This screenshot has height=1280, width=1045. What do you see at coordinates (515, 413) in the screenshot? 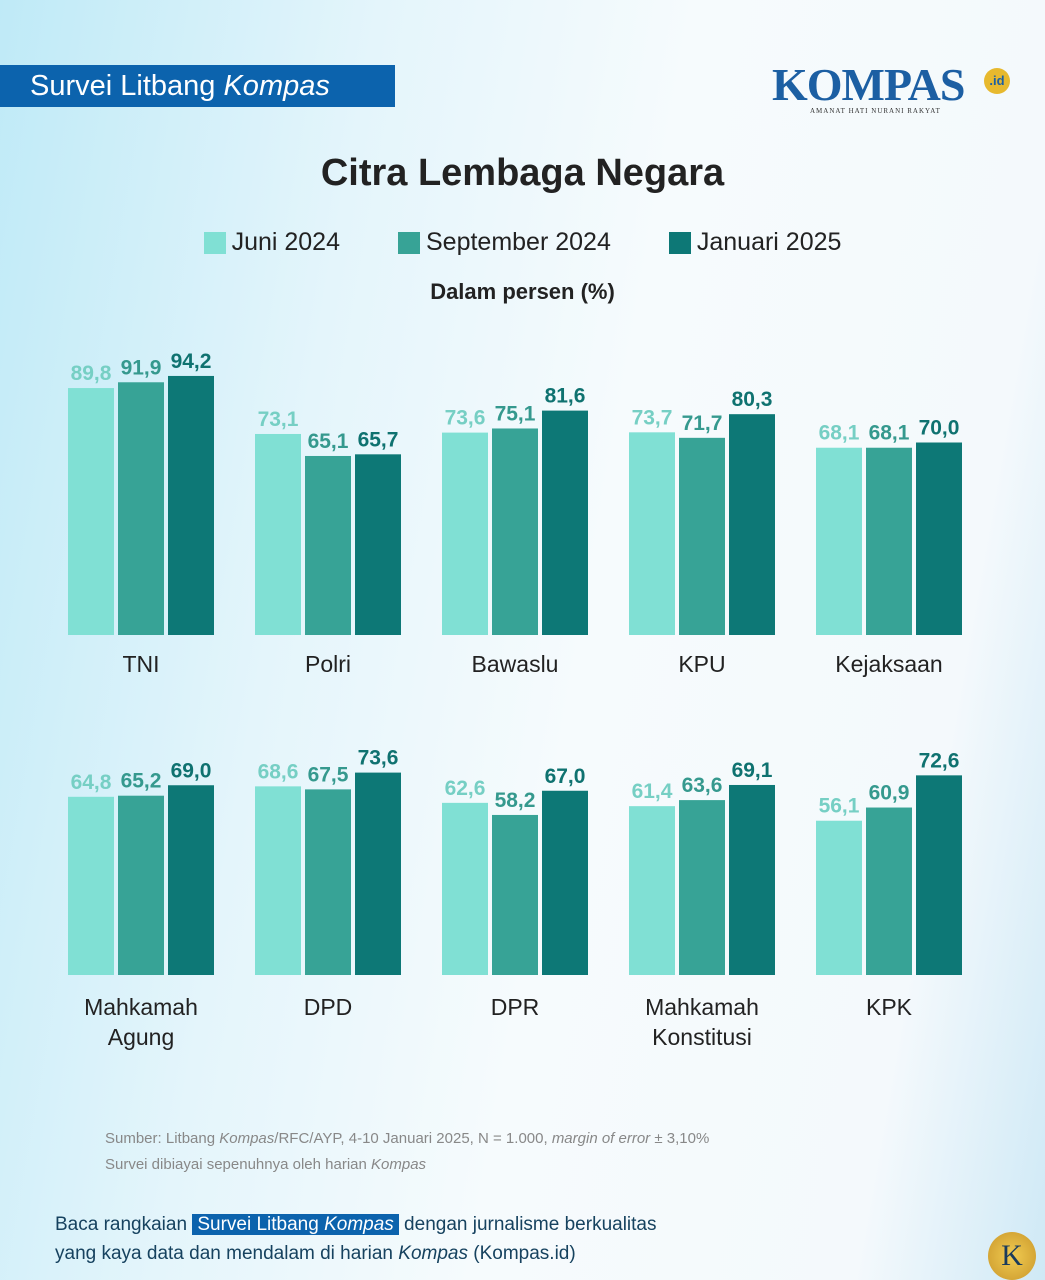
I see `data-label: 75,1` at bounding box center [515, 413].